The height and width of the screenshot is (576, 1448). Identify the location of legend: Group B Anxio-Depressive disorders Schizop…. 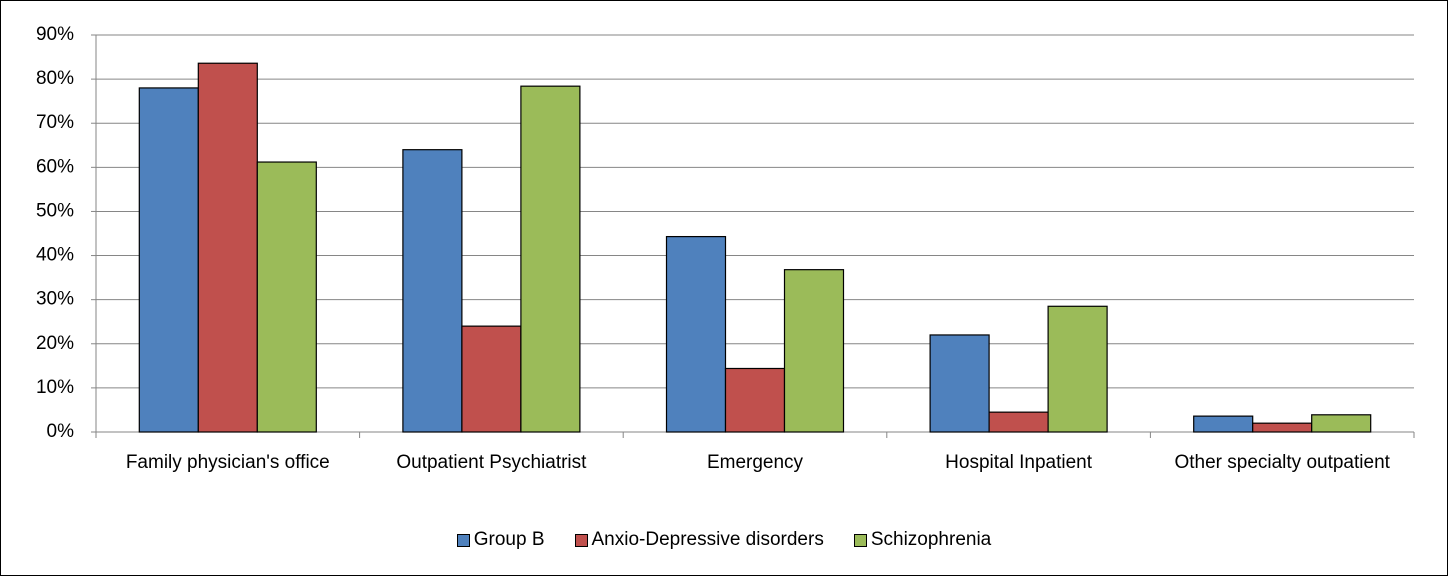
(724, 540).